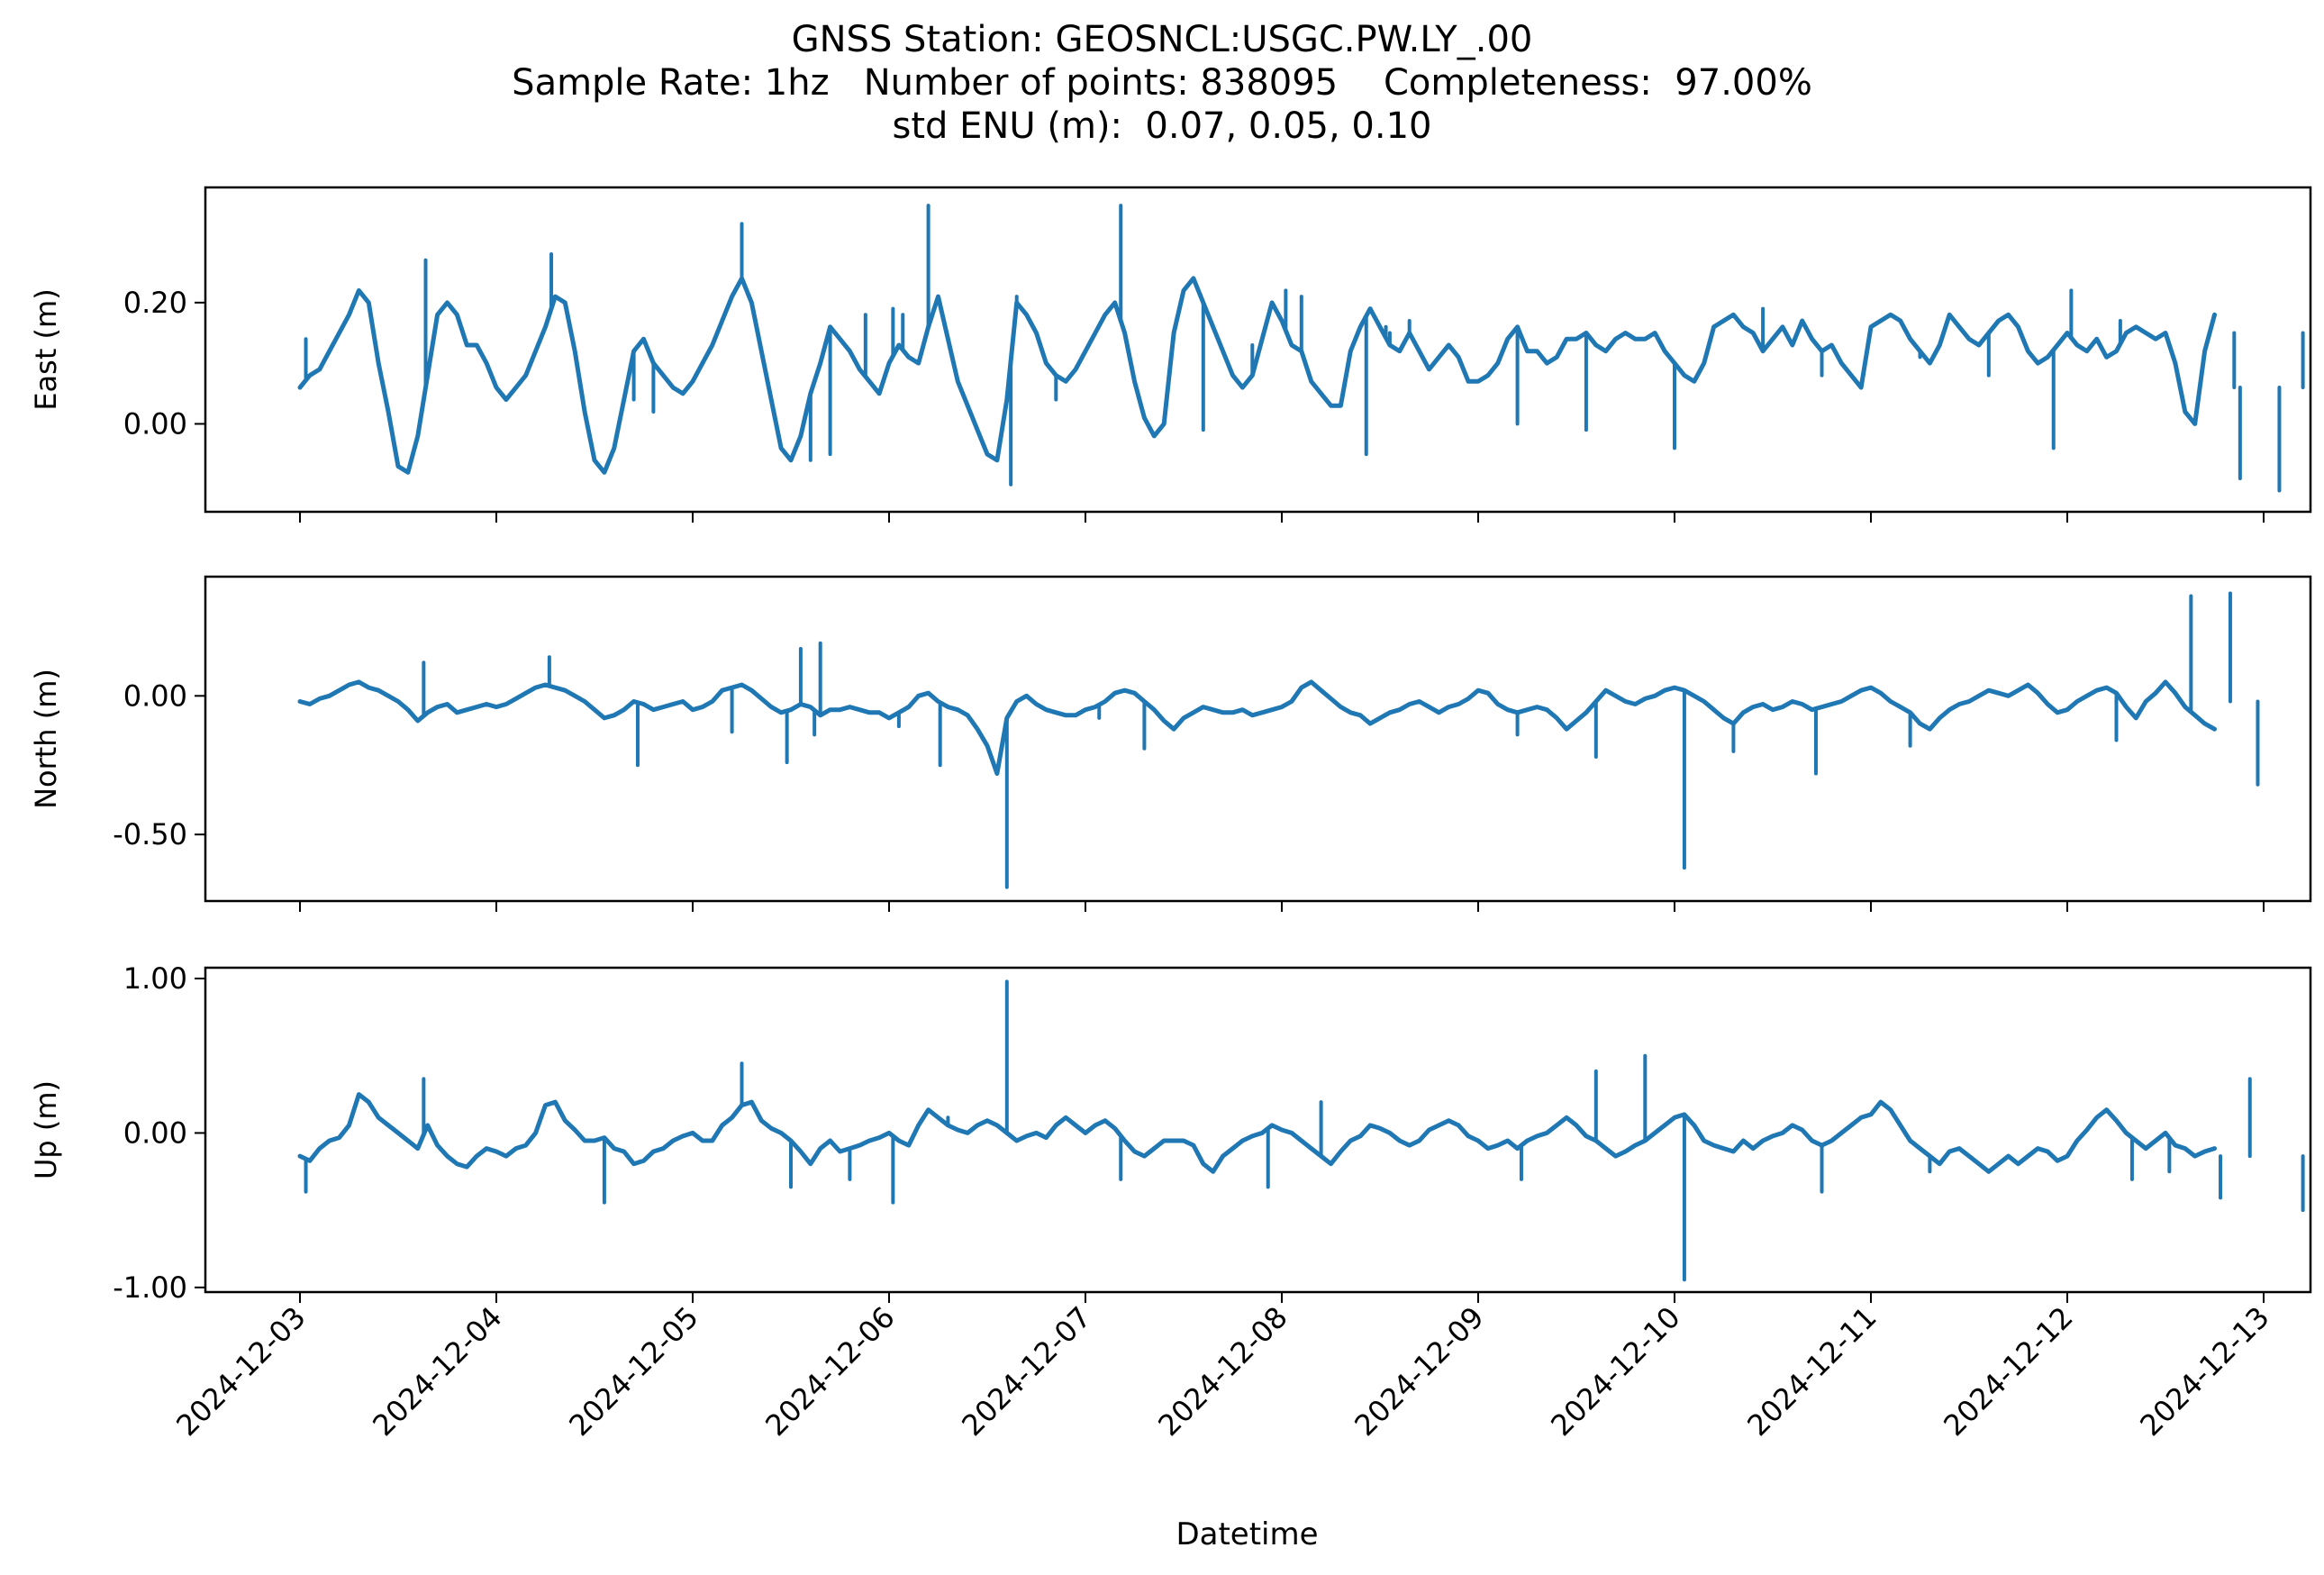 The image size is (2324, 1575). What do you see at coordinates (1812, 1371) in the screenshot?
I see `x-tick-label-8: 2024-12-11` at bounding box center [1812, 1371].